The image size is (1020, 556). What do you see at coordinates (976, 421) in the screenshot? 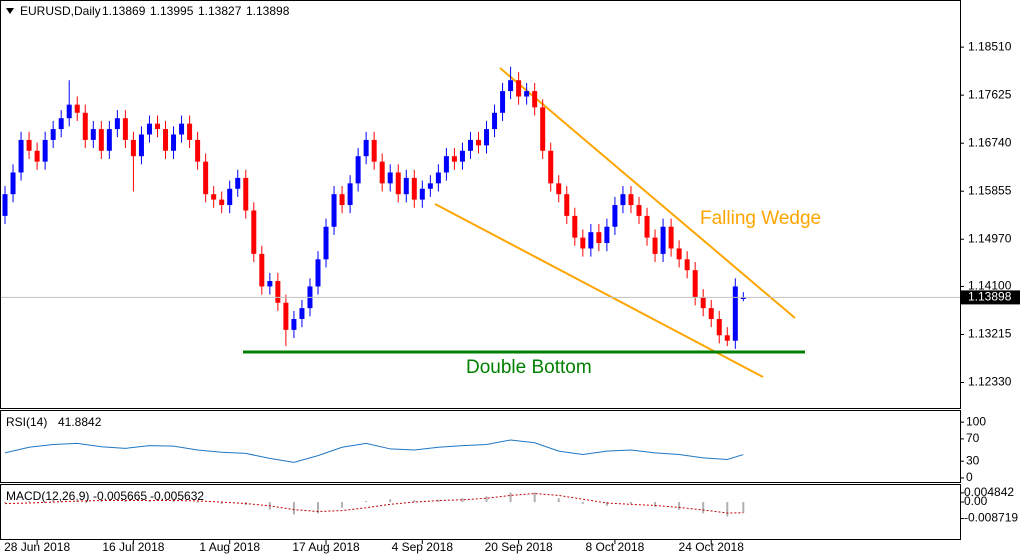
I see `y-tick-label: 100` at bounding box center [976, 421].